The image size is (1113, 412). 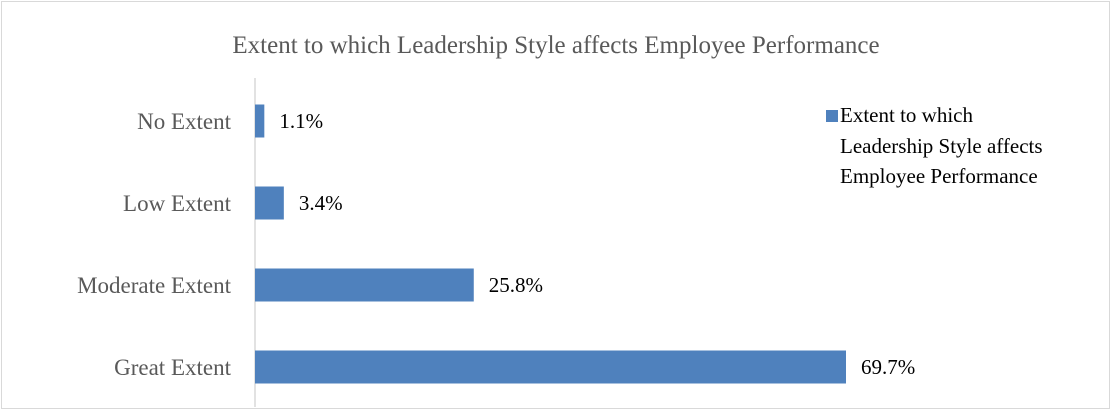 I want to click on bar-great-extent, so click(x=550, y=367).